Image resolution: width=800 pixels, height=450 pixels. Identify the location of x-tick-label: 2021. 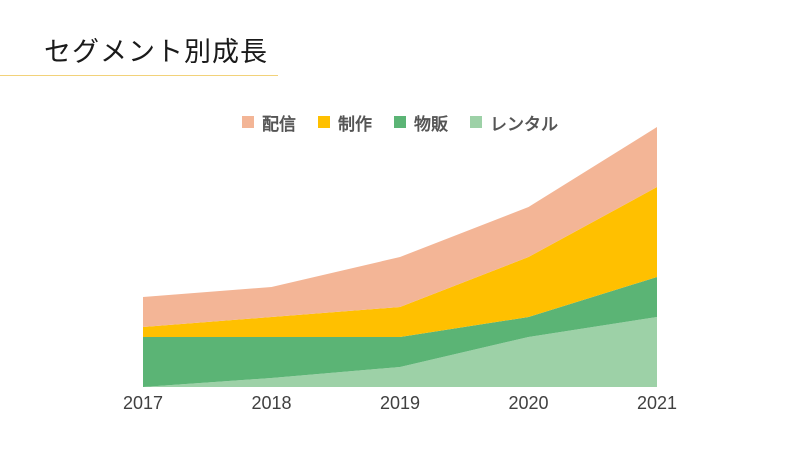
(657, 403).